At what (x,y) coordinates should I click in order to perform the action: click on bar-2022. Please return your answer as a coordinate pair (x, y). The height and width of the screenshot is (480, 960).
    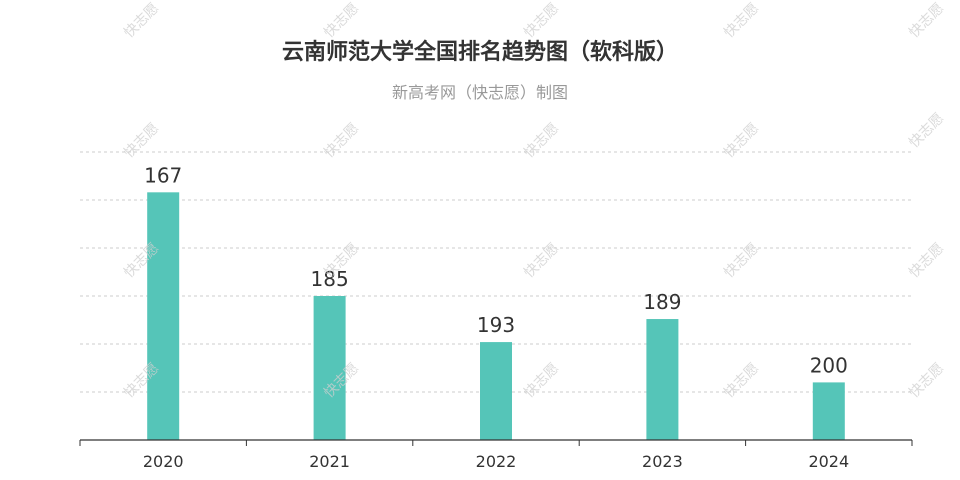
    Looking at the image, I should click on (496, 391).